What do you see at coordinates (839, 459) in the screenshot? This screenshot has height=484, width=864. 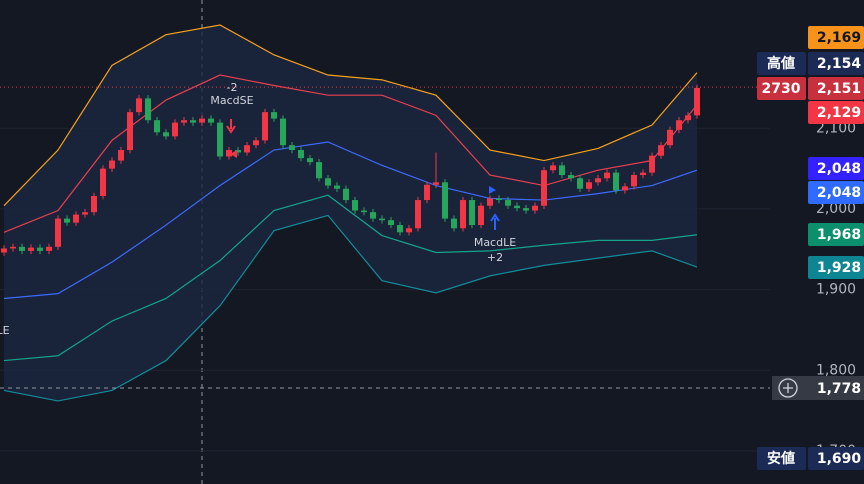 I see `price-tag-label: 1,690` at bounding box center [839, 459].